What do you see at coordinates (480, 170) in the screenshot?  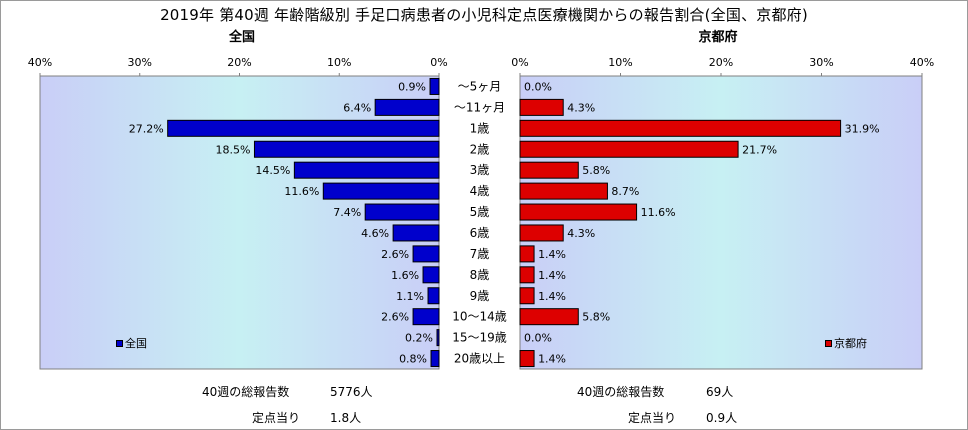 I see `category-label: 3歳` at bounding box center [480, 170].